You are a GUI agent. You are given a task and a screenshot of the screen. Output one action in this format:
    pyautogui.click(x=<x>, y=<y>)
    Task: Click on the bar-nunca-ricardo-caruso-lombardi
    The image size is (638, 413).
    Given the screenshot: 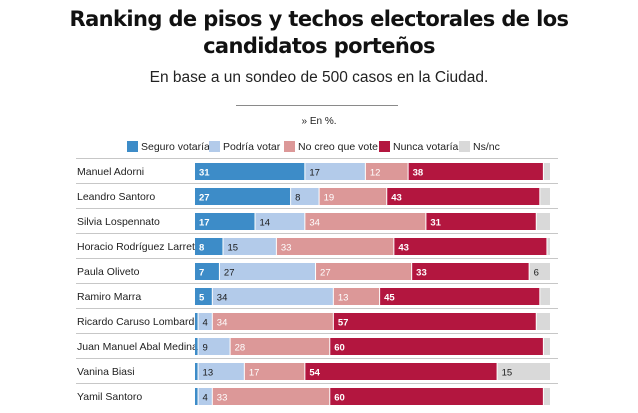 What is the action you would take?
    pyautogui.click(x=434, y=321)
    